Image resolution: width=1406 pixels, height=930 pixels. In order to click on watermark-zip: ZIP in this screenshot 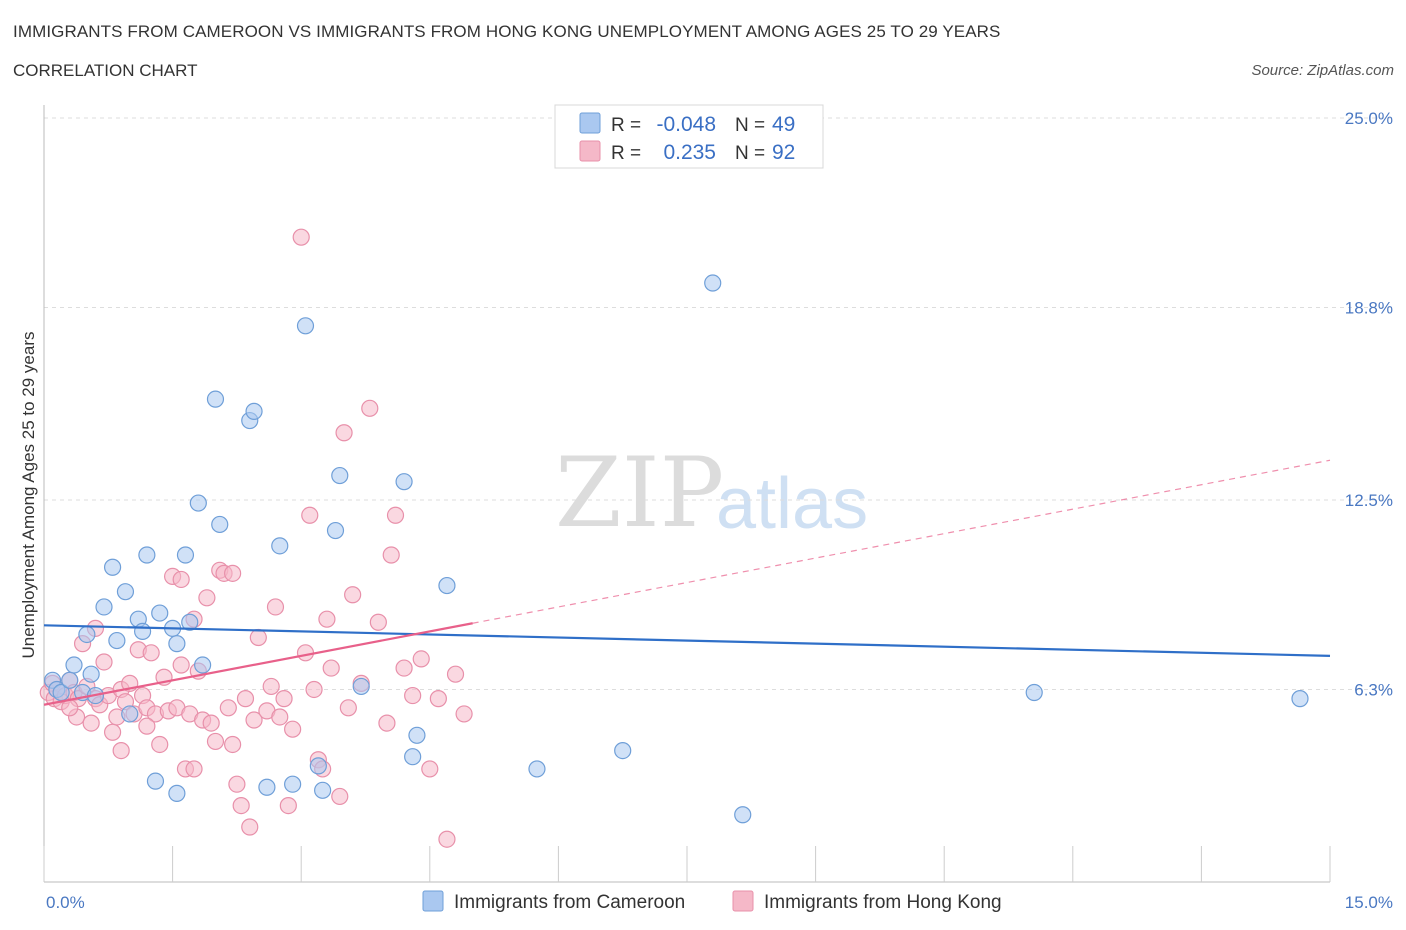, I will do `click(639, 493)`.